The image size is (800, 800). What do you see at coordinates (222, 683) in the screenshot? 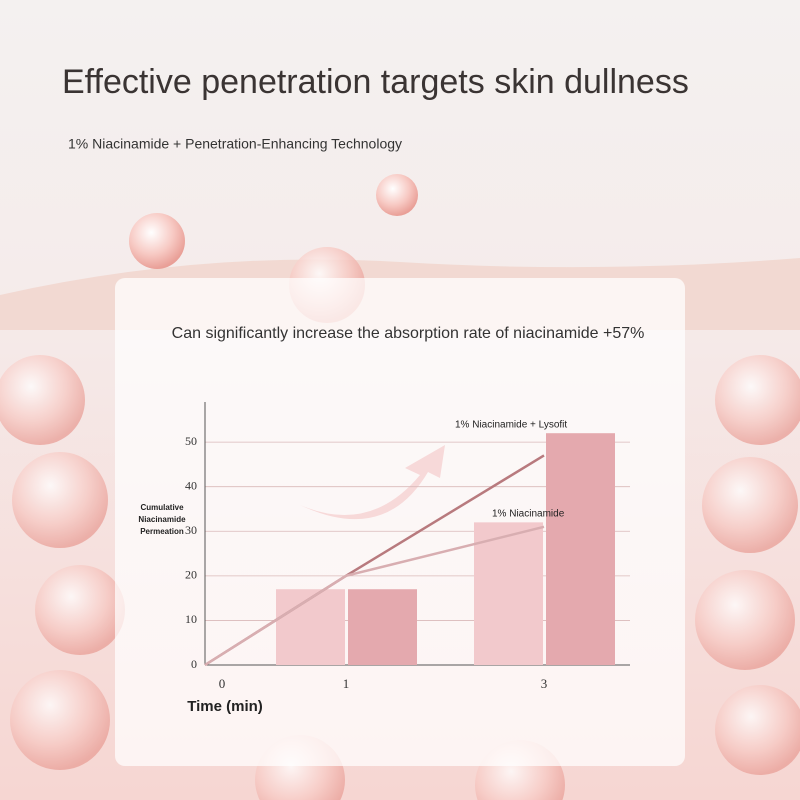
I see `x-tick-label: 0` at bounding box center [222, 683].